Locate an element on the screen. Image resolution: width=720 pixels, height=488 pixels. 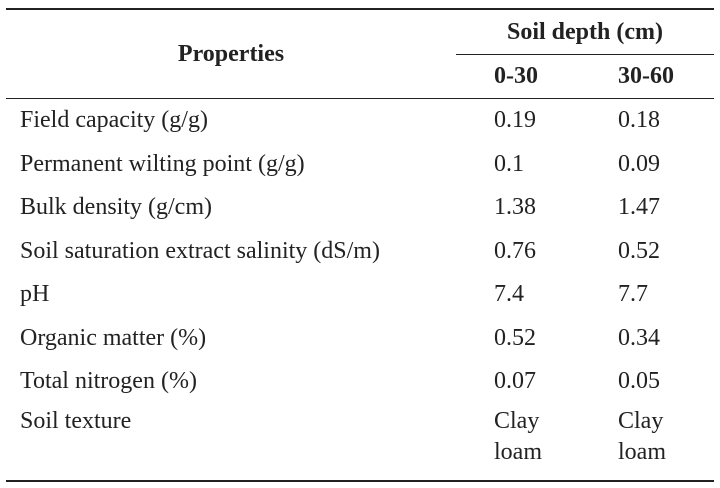
table-row: Organic matter (%) 0.52 0.34 is located at coordinates (360, 339).